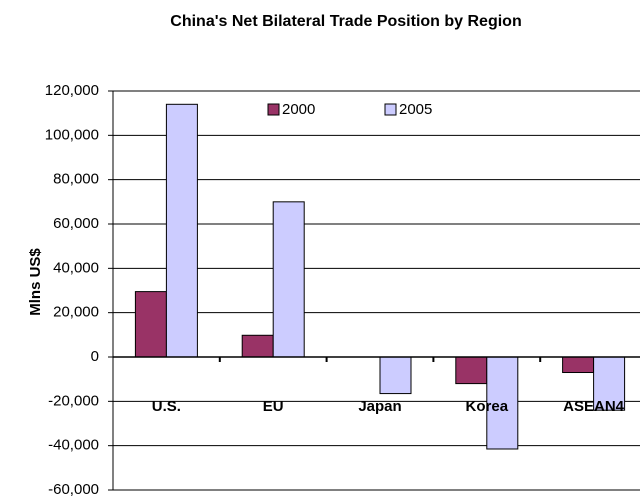 This screenshot has height=503, width=640. What do you see at coordinates (76, 179) in the screenshot?
I see `y-tick-label: 80,000` at bounding box center [76, 179].